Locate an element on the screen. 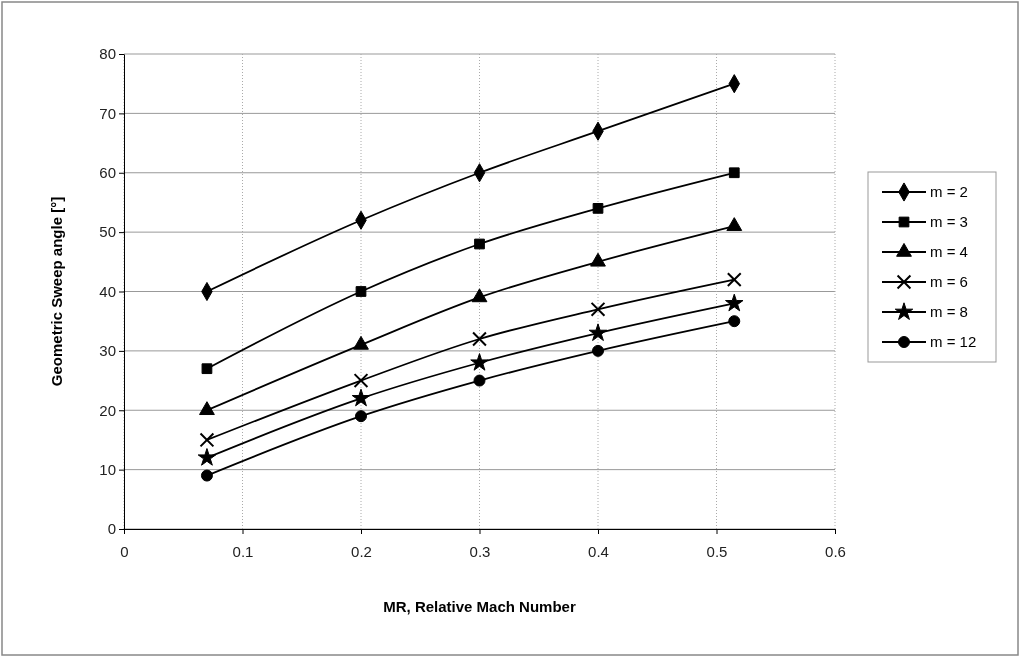 This screenshot has height=657, width=1022. x-tick-label: 0.3 is located at coordinates (480, 551).